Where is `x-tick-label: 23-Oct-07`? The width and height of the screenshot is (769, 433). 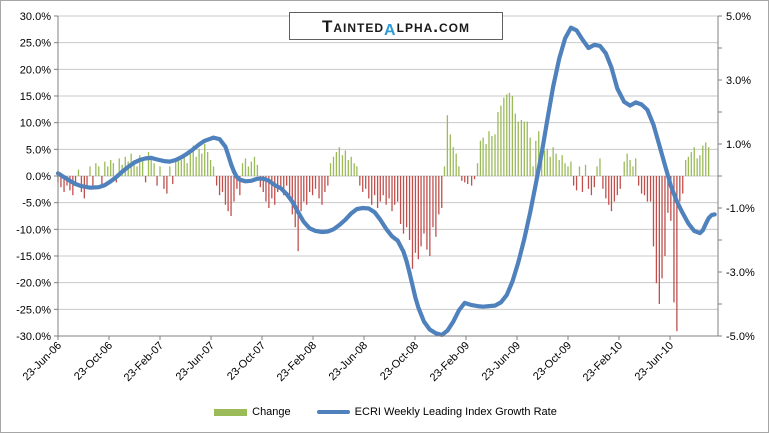 x-tick-label: 23-Oct-07 is located at coordinates (246, 361).